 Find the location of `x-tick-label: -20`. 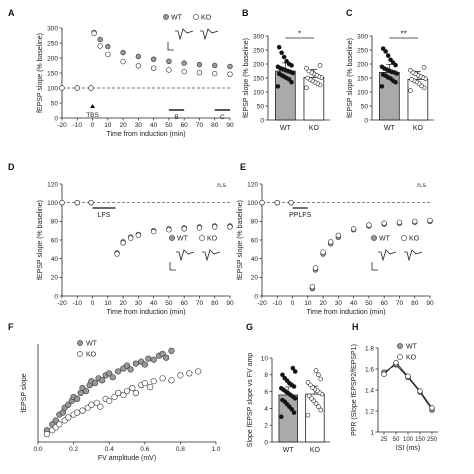

x-tick-label: -20 is located at coordinates (262, 303).